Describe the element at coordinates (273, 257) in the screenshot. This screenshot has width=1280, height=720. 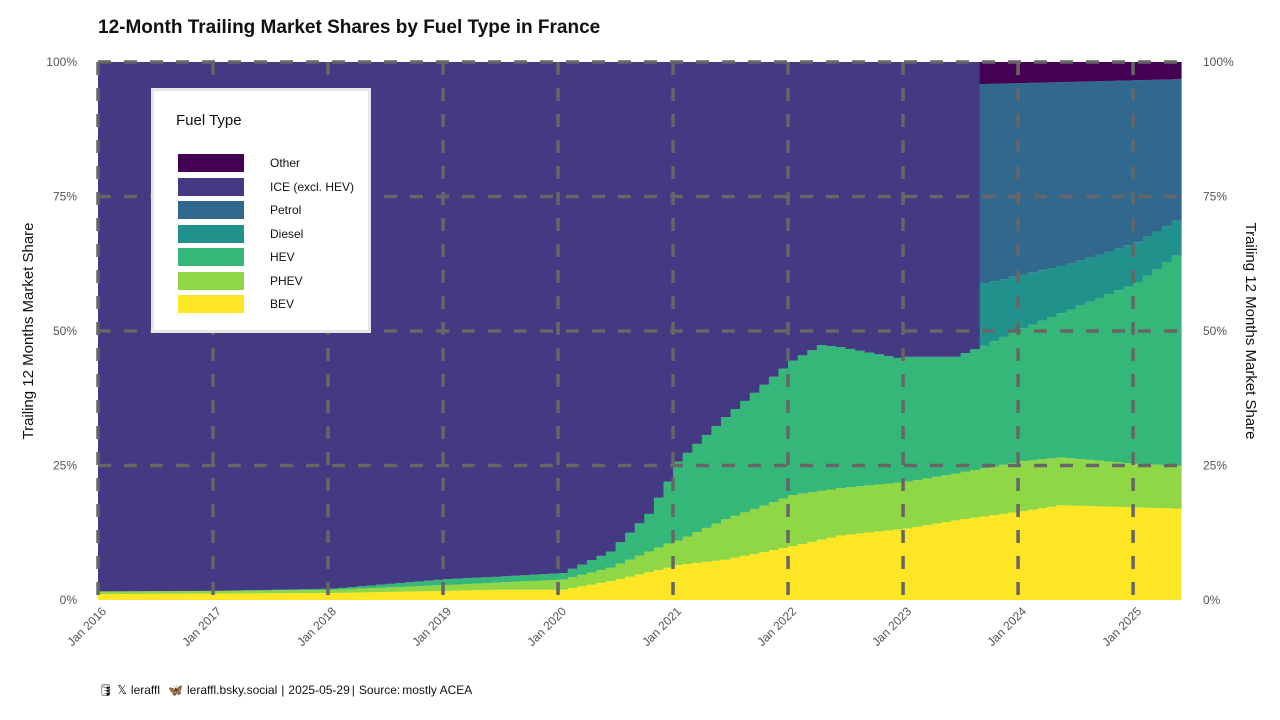
I see `legend-item-hev: HEV` at that location.